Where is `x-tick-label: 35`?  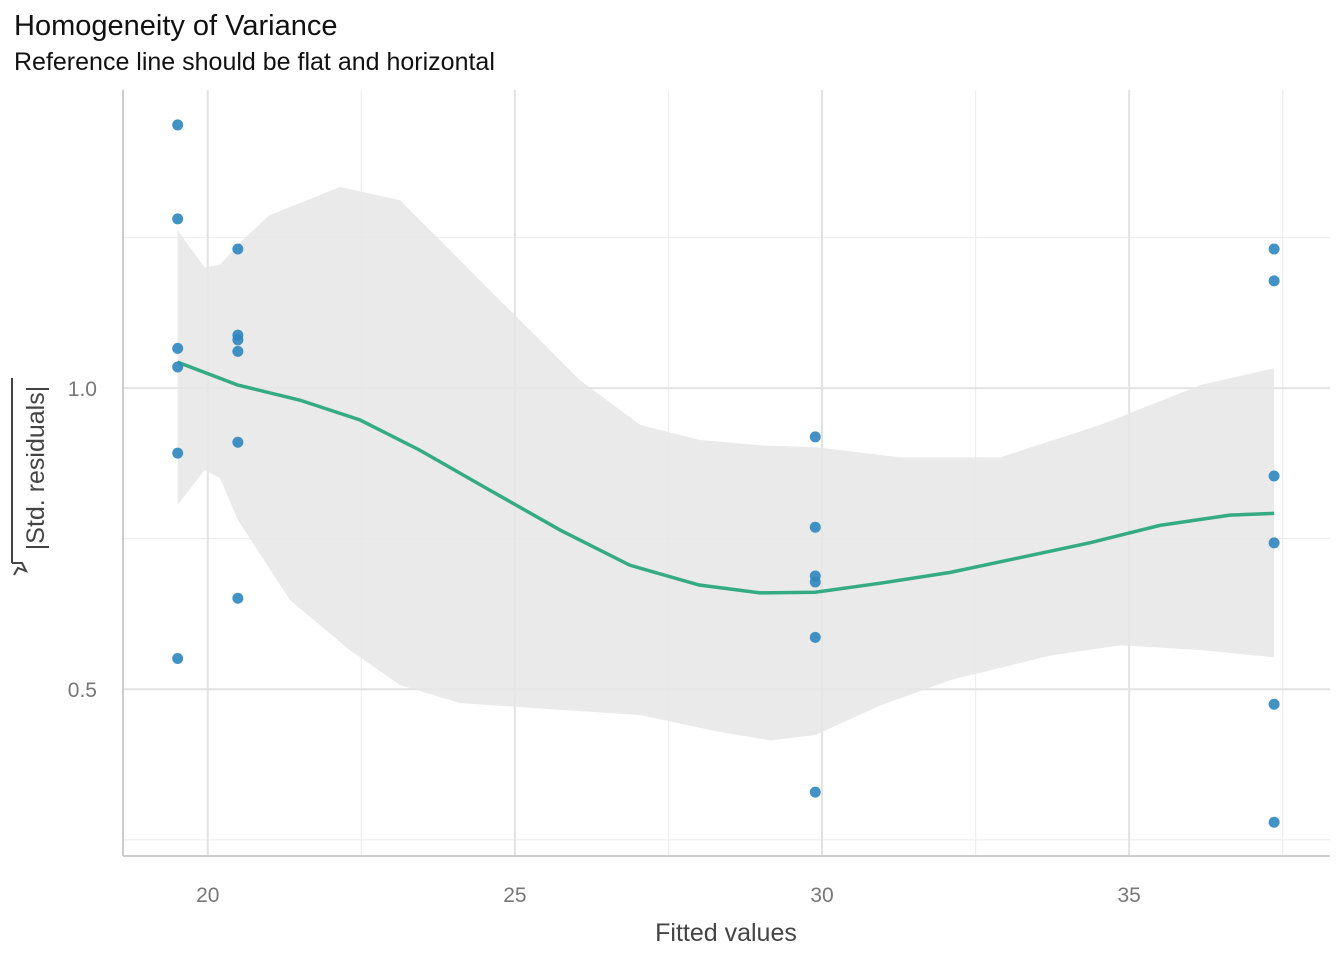 x-tick-label: 35 is located at coordinates (1128, 895).